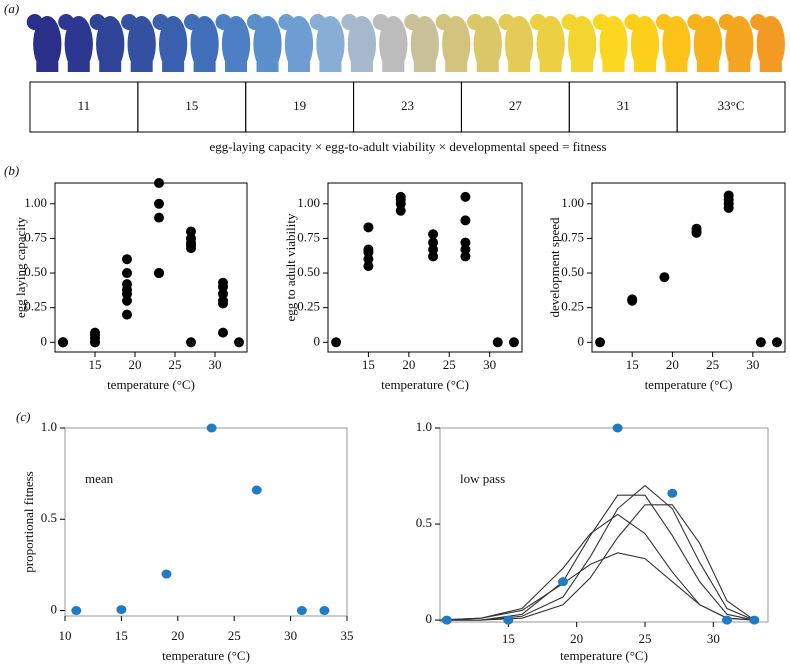 The image size is (790, 665). Describe the element at coordinates (49, 426) in the screenshot. I see `y-tick-label: 1.0` at that location.